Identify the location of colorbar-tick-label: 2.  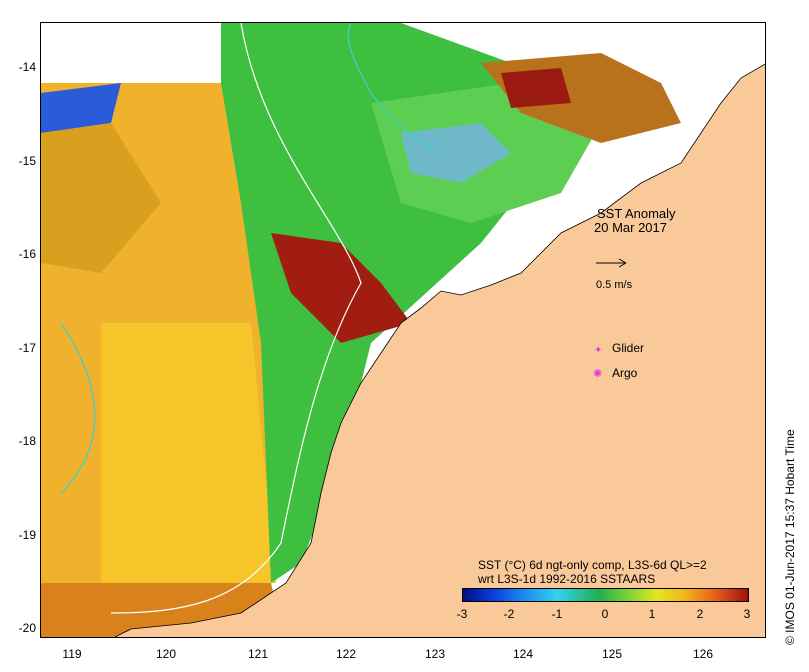
(700, 614).